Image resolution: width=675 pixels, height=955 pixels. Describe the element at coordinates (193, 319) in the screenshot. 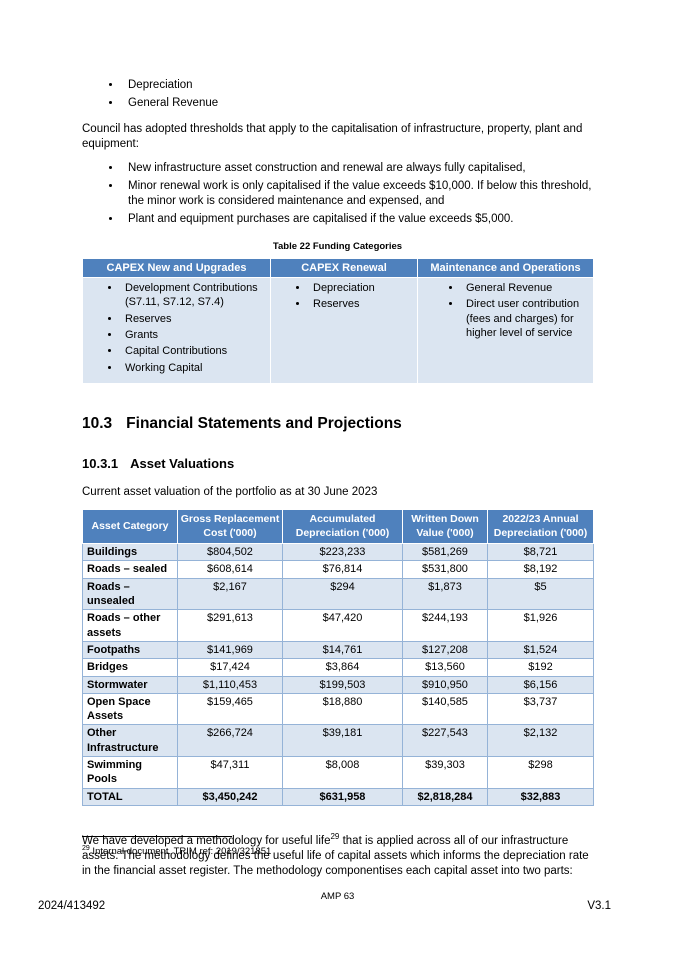

I see `list-item: Reserves` at that location.